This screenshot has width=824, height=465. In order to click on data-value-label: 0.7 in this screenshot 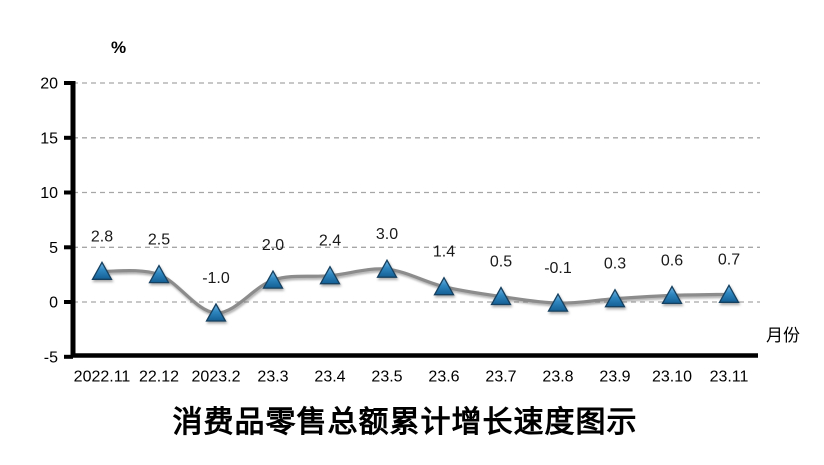, I will do `click(729, 259)`.